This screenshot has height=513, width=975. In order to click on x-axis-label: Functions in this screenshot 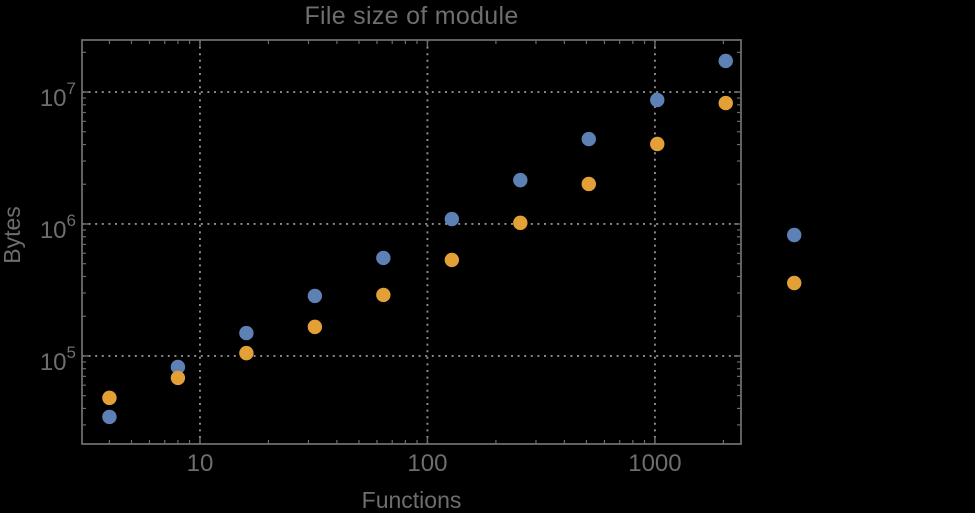, I will do `click(411, 500)`.